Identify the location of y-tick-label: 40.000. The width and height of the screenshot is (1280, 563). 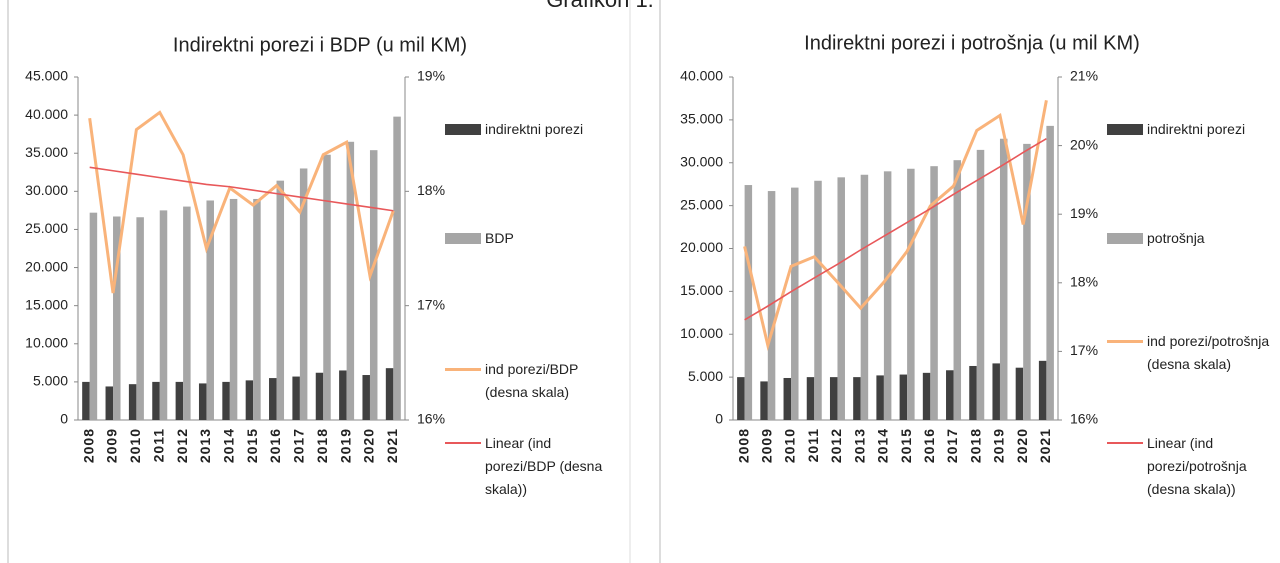
(701, 76).